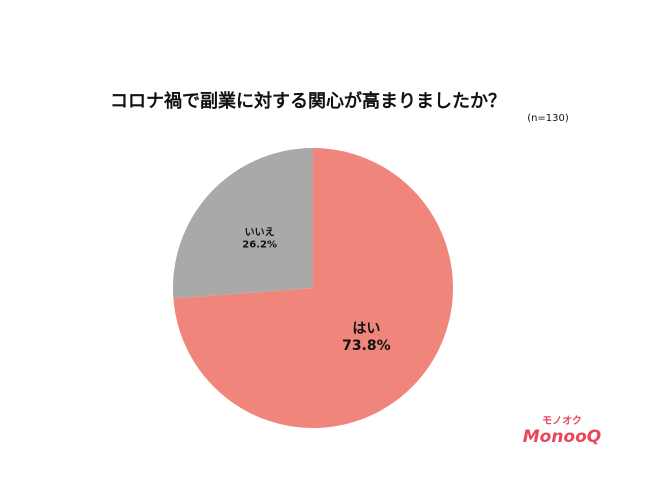 Image resolution: width=650 pixels, height=488 pixels. Describe the element at coordinates (259, 244) in the screenshot. I see `value-label: 26.2%` at that location.